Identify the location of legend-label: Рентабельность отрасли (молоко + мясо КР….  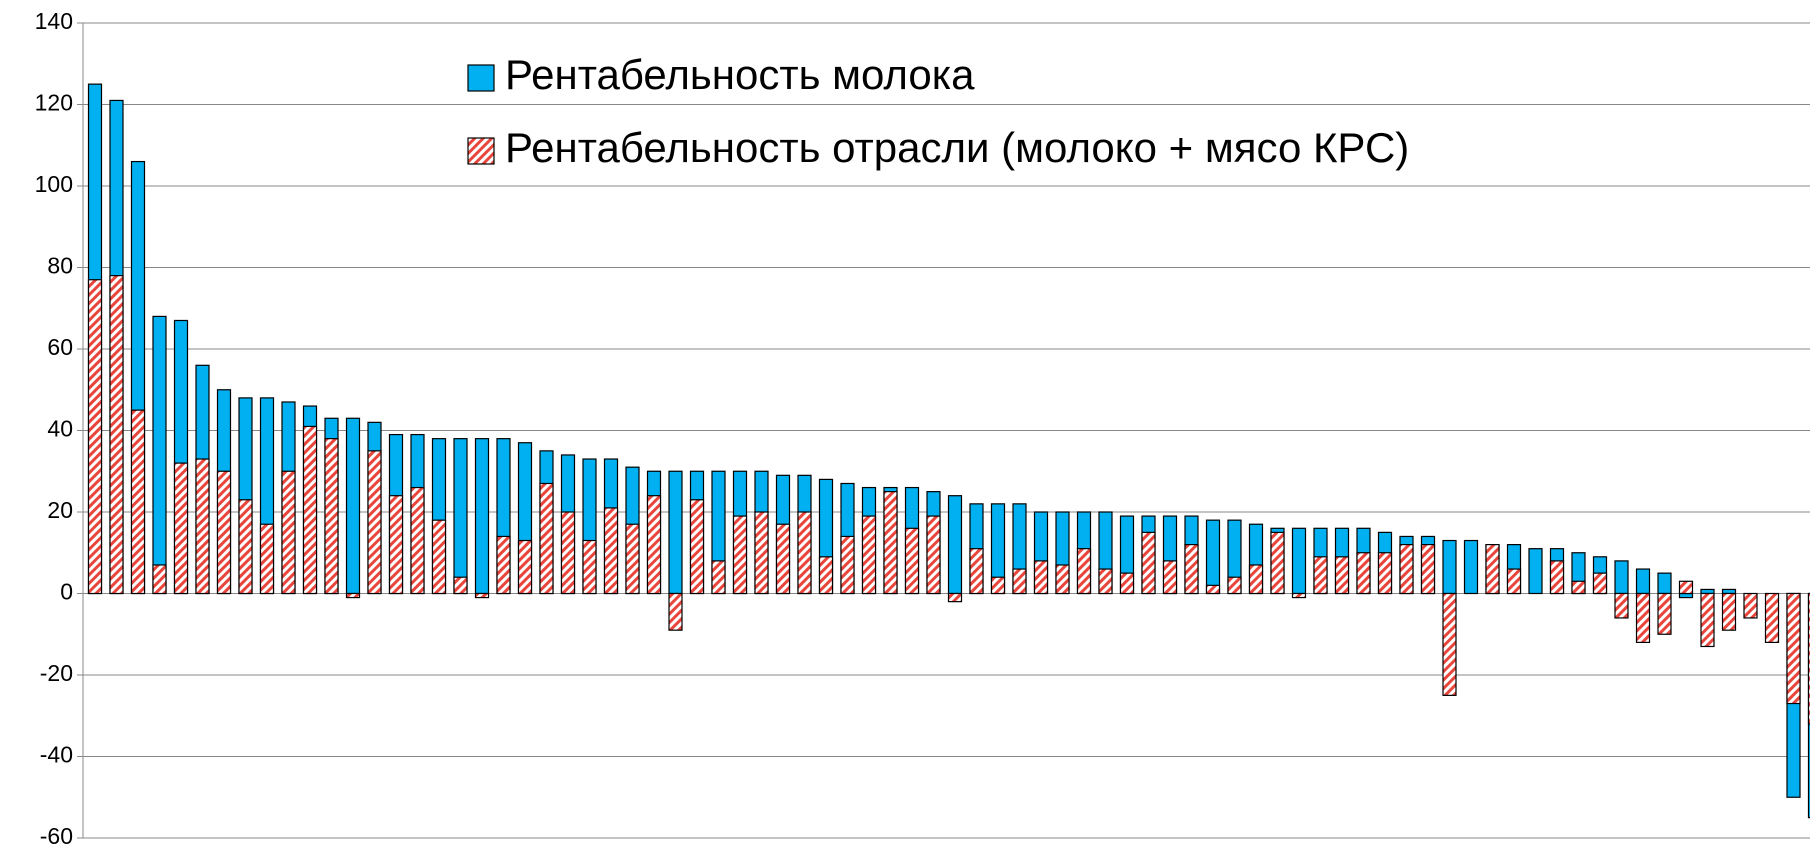
(957, 147).